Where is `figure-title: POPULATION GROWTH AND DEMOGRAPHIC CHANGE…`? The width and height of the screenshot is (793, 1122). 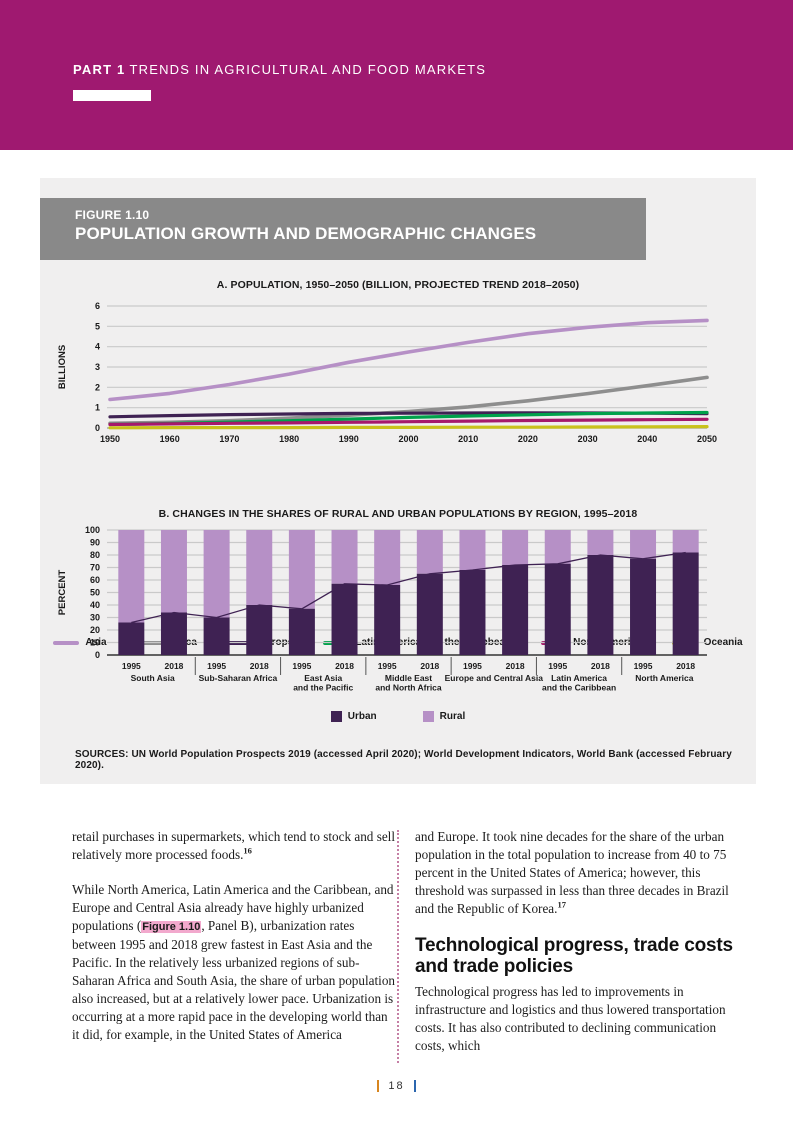 figure-title: POPULATION GROWTH AND DEMOGRAPHIC CHANGE… is located at coordinates (306, 233).